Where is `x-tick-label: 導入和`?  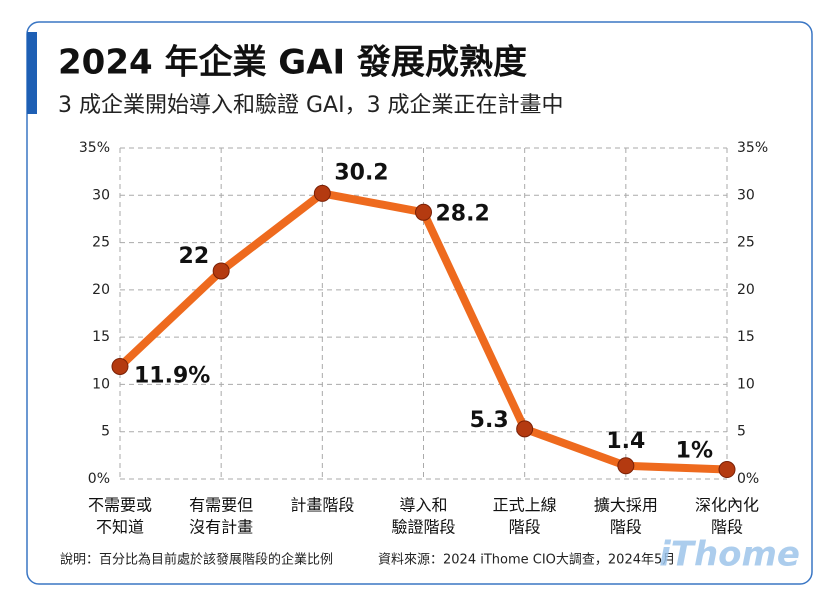 x-tick-label: 導入和 is located at coordinates (423, 505).